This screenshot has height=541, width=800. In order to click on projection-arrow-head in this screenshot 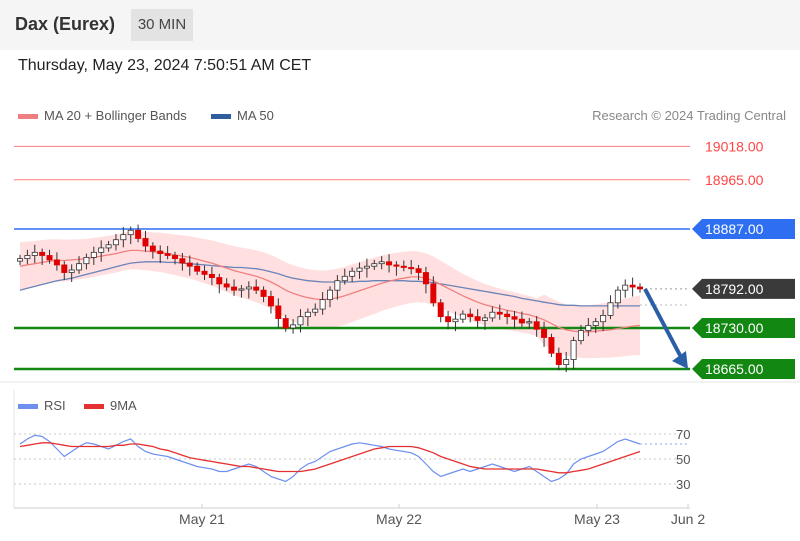, I will do `click(680, 360)`.